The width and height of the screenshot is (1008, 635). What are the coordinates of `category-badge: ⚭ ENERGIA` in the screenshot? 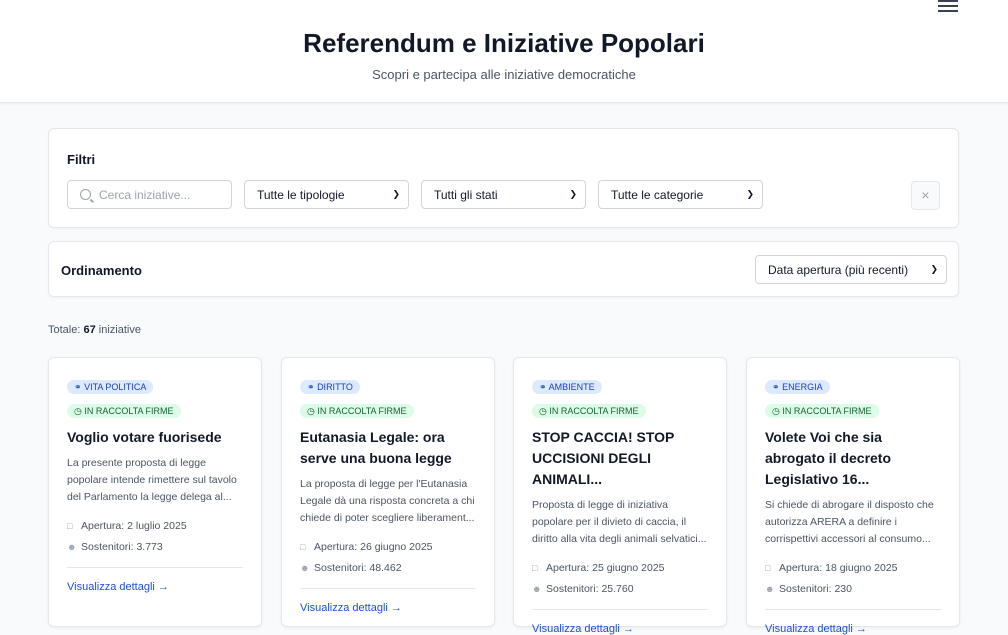 It's located at (797, 387).